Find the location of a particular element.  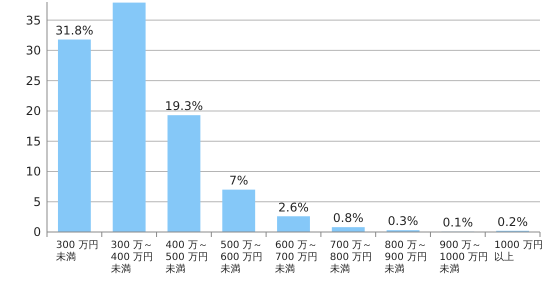

data-label: 31.8% is located at coordinates (74, 31).